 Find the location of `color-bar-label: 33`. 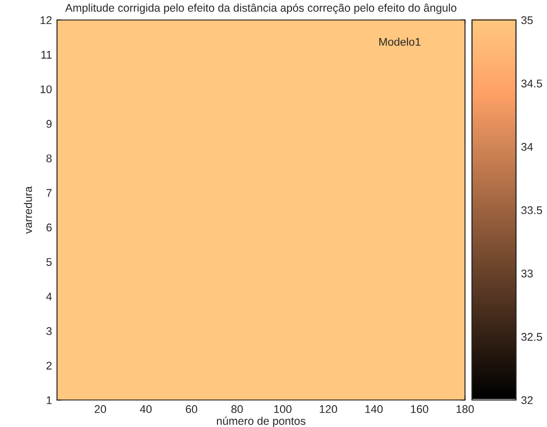

color-bar-label: 33 is located at coordinates (527, 274).